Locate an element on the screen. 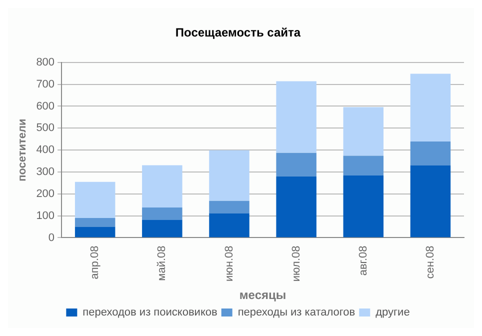 The height and width of the screenshot is (336, 482). x-tick-label: май.08 is located at coordinates (162, 263).